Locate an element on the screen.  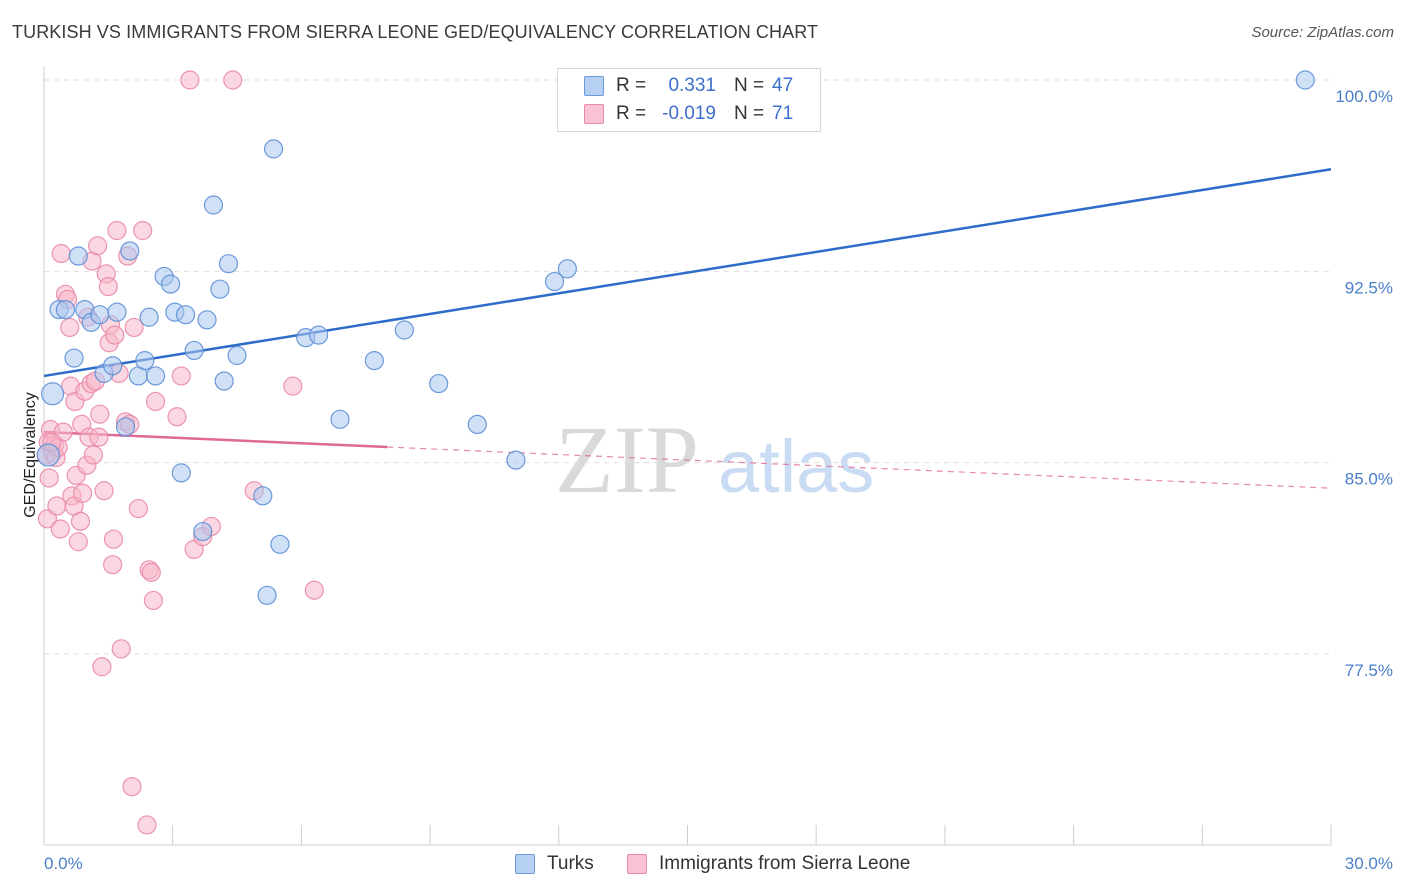
y-tick-label: 92.5% is located at coordinates (1369, 287).